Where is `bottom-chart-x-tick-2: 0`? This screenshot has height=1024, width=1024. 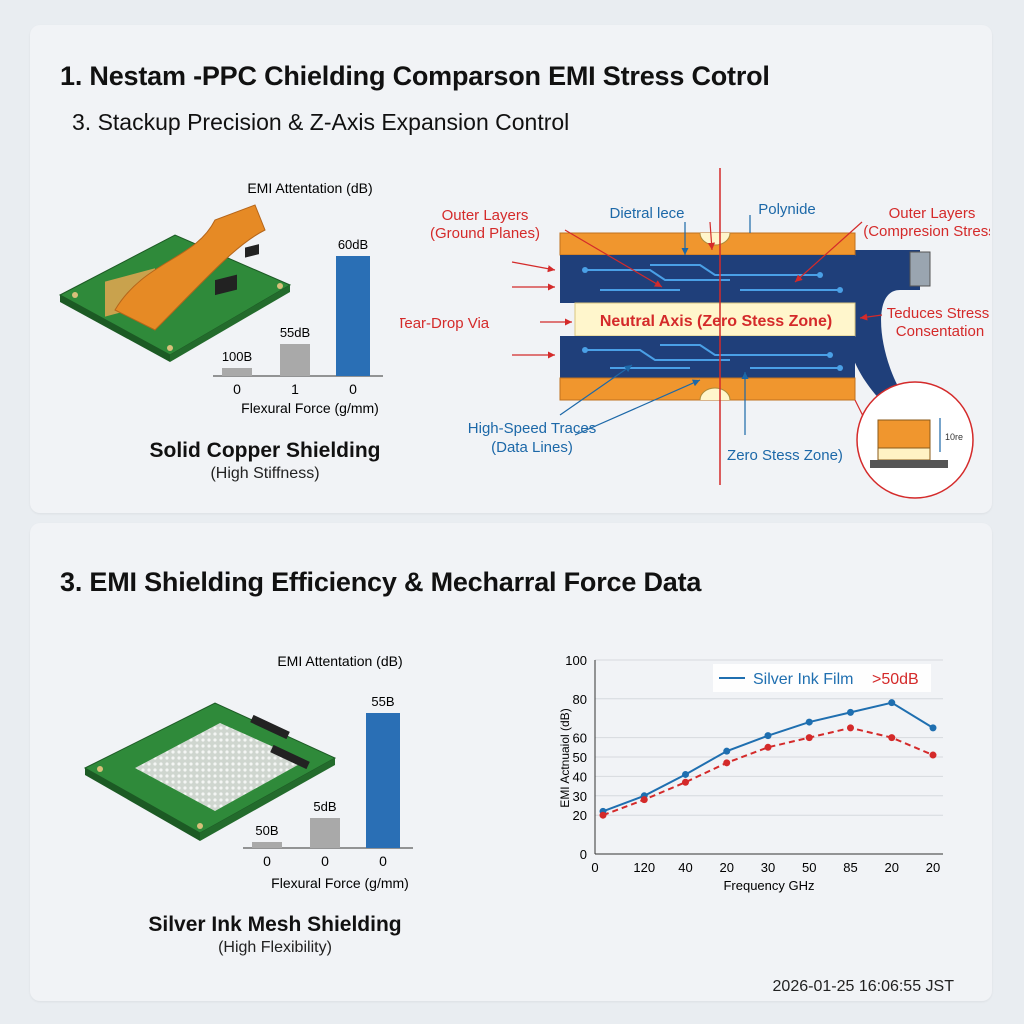
bottom-chart-x-tick-2: 0 is located at coordinates (383, 861).